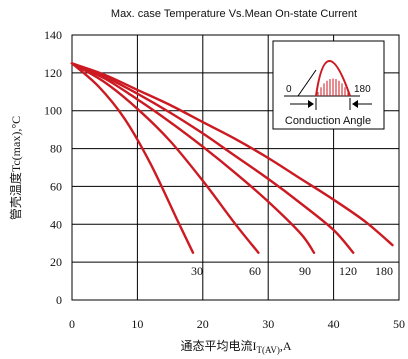  What do you see at coordinates (137, 324) in the screenshot?
I see `x-tick-label: 10` at bounding box center [137, 324].